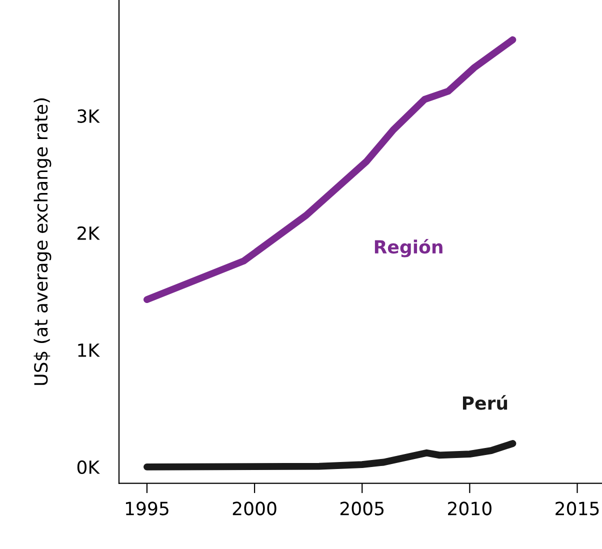  Describe the element at coordinates (43, 241) in the screenshot. I see `y-axis-title: US$ (at average exchange rate)` at that location.